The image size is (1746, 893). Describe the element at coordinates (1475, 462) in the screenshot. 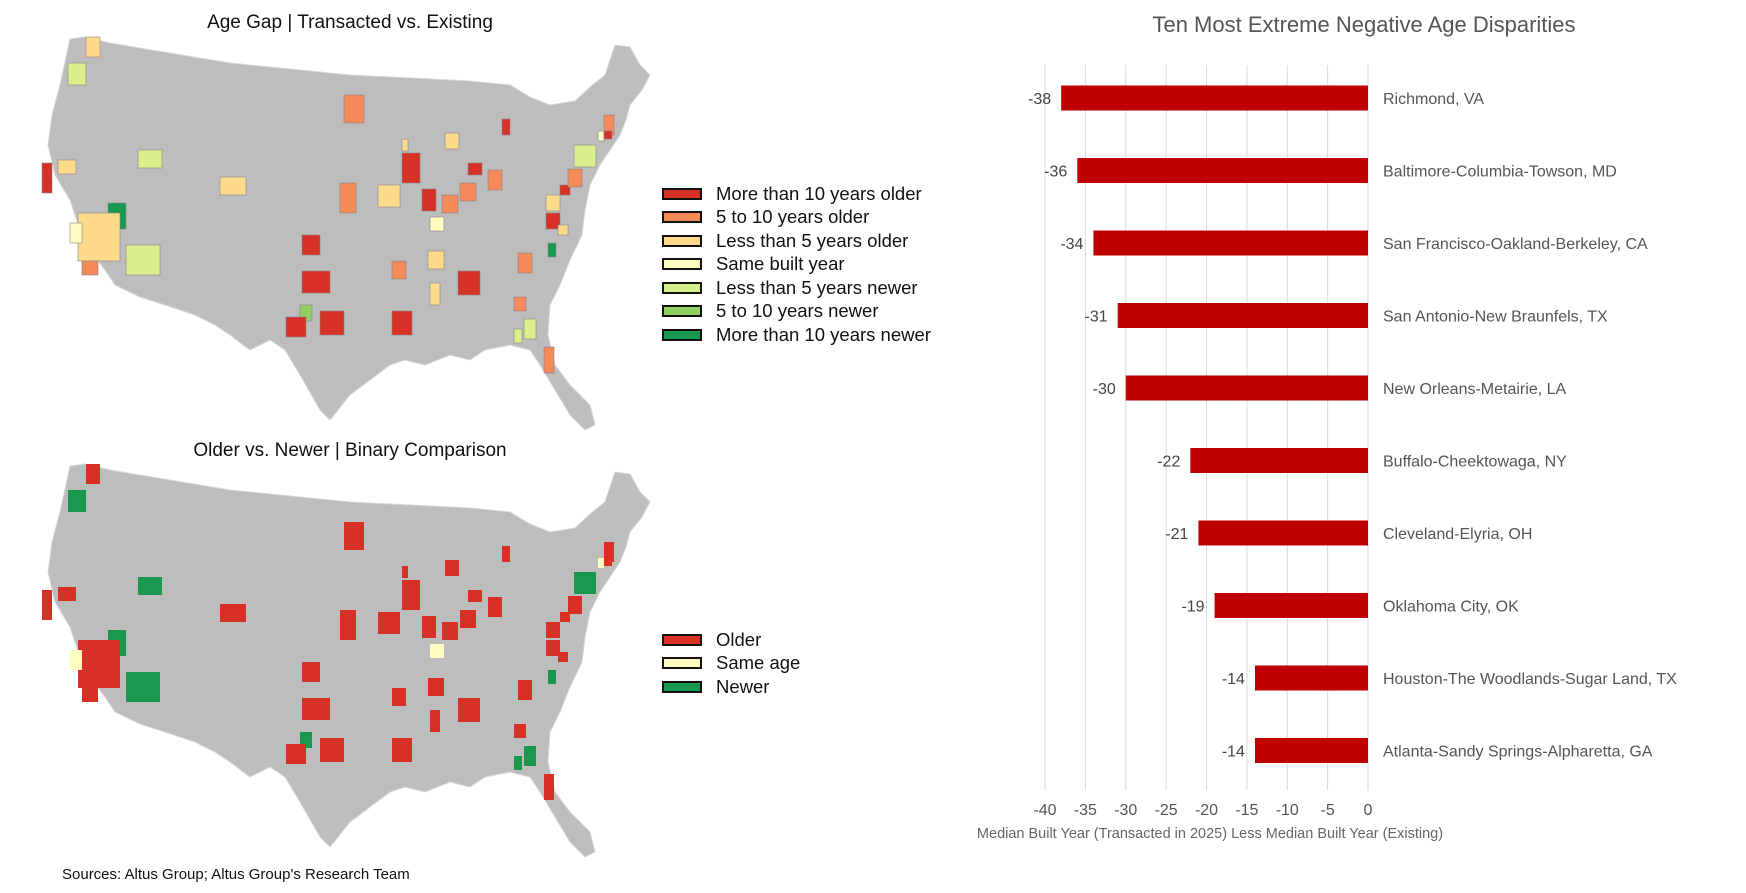

I see `bar-category-label: Buffalo-Cheektowaga, NY` at that location.